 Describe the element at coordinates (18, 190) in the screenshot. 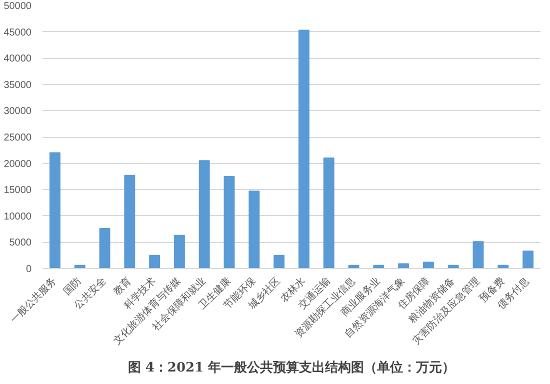

I see `y-tick-label: 15000` at that location.